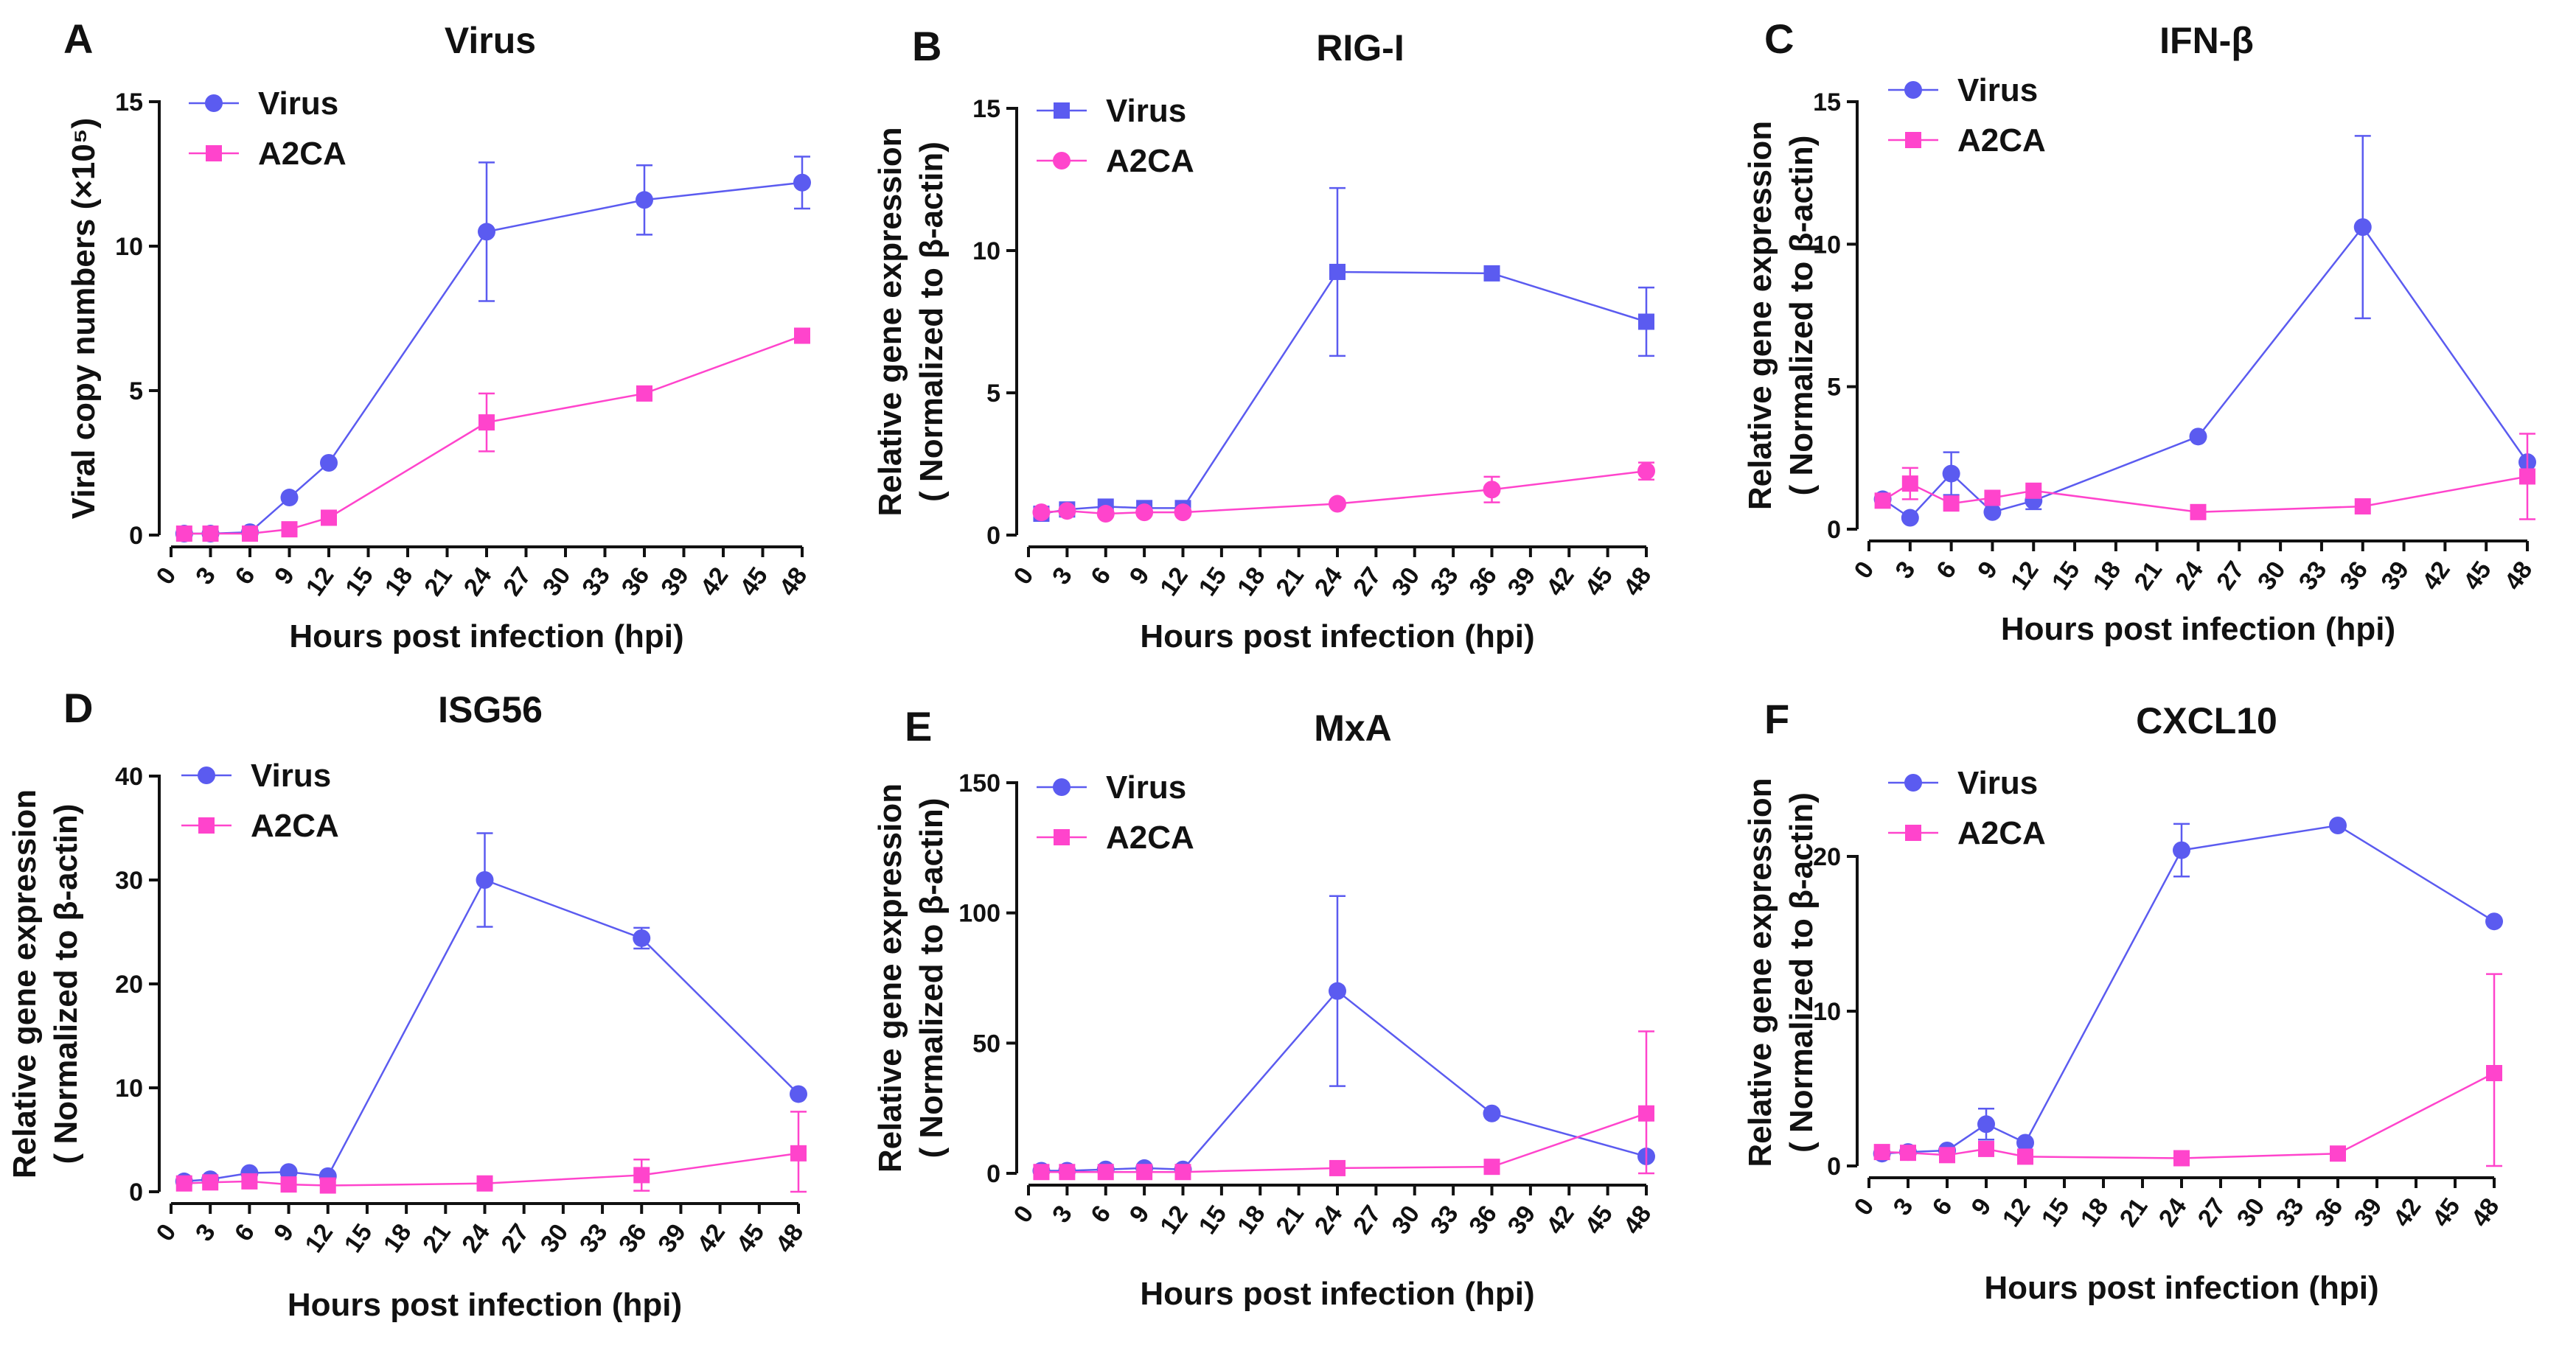 The image size is (2576, 1348). I want to click on x-tick-label: 15, so click(2055, 1212).